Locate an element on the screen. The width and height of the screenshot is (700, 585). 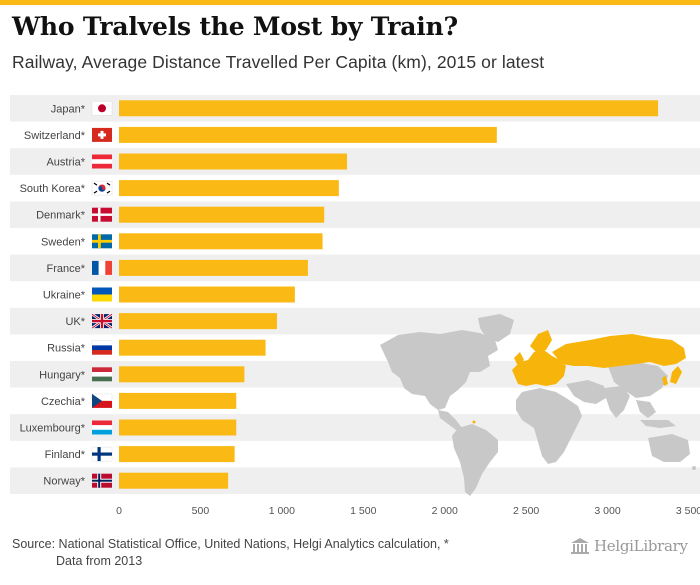
category-label: UK* is located at coordinates (75, 322).